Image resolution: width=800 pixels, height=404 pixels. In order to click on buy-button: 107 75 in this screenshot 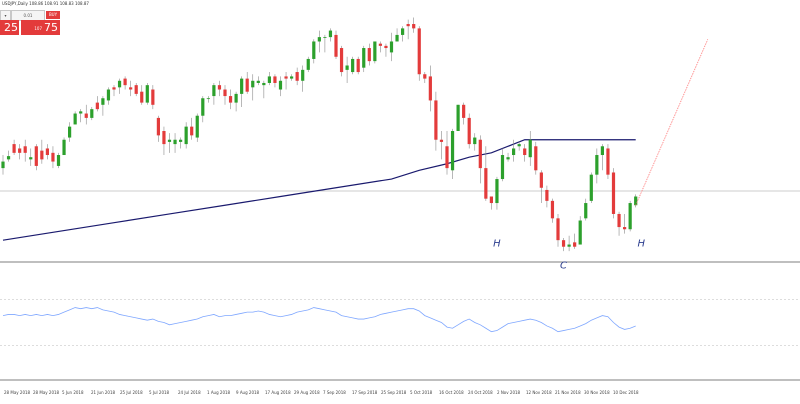, I will do `click(40, 27)`.